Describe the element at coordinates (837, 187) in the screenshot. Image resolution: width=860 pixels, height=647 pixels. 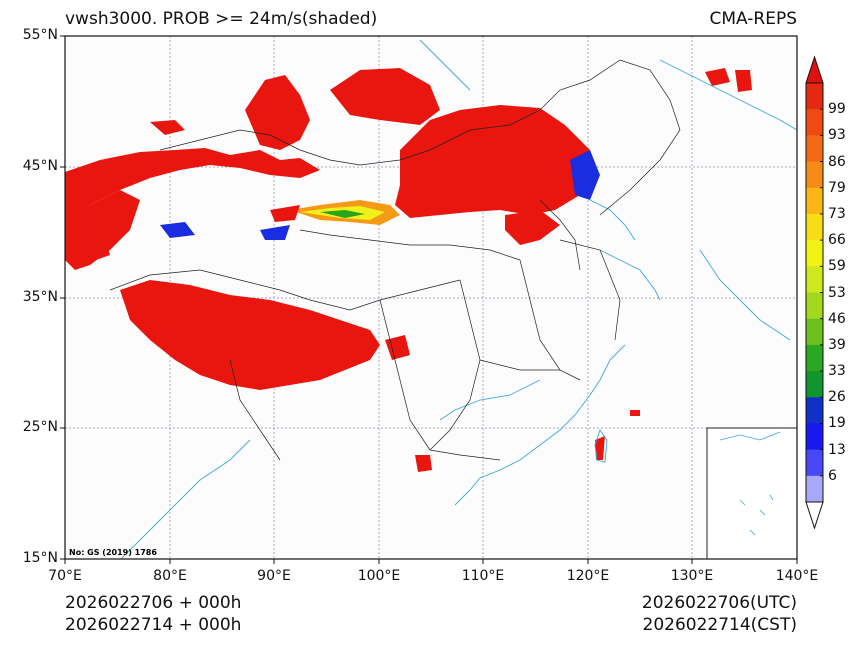
I see `colorbar-label: 79` at that location.